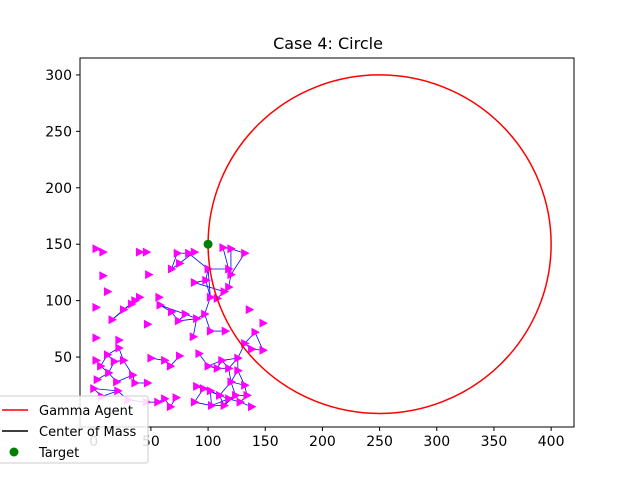 This screenshot has width=640, height=480. What do you see at coordinates (58, 189) in the screenshot?
I see `y-tick-label: 200` at bounding box center [58, 189].